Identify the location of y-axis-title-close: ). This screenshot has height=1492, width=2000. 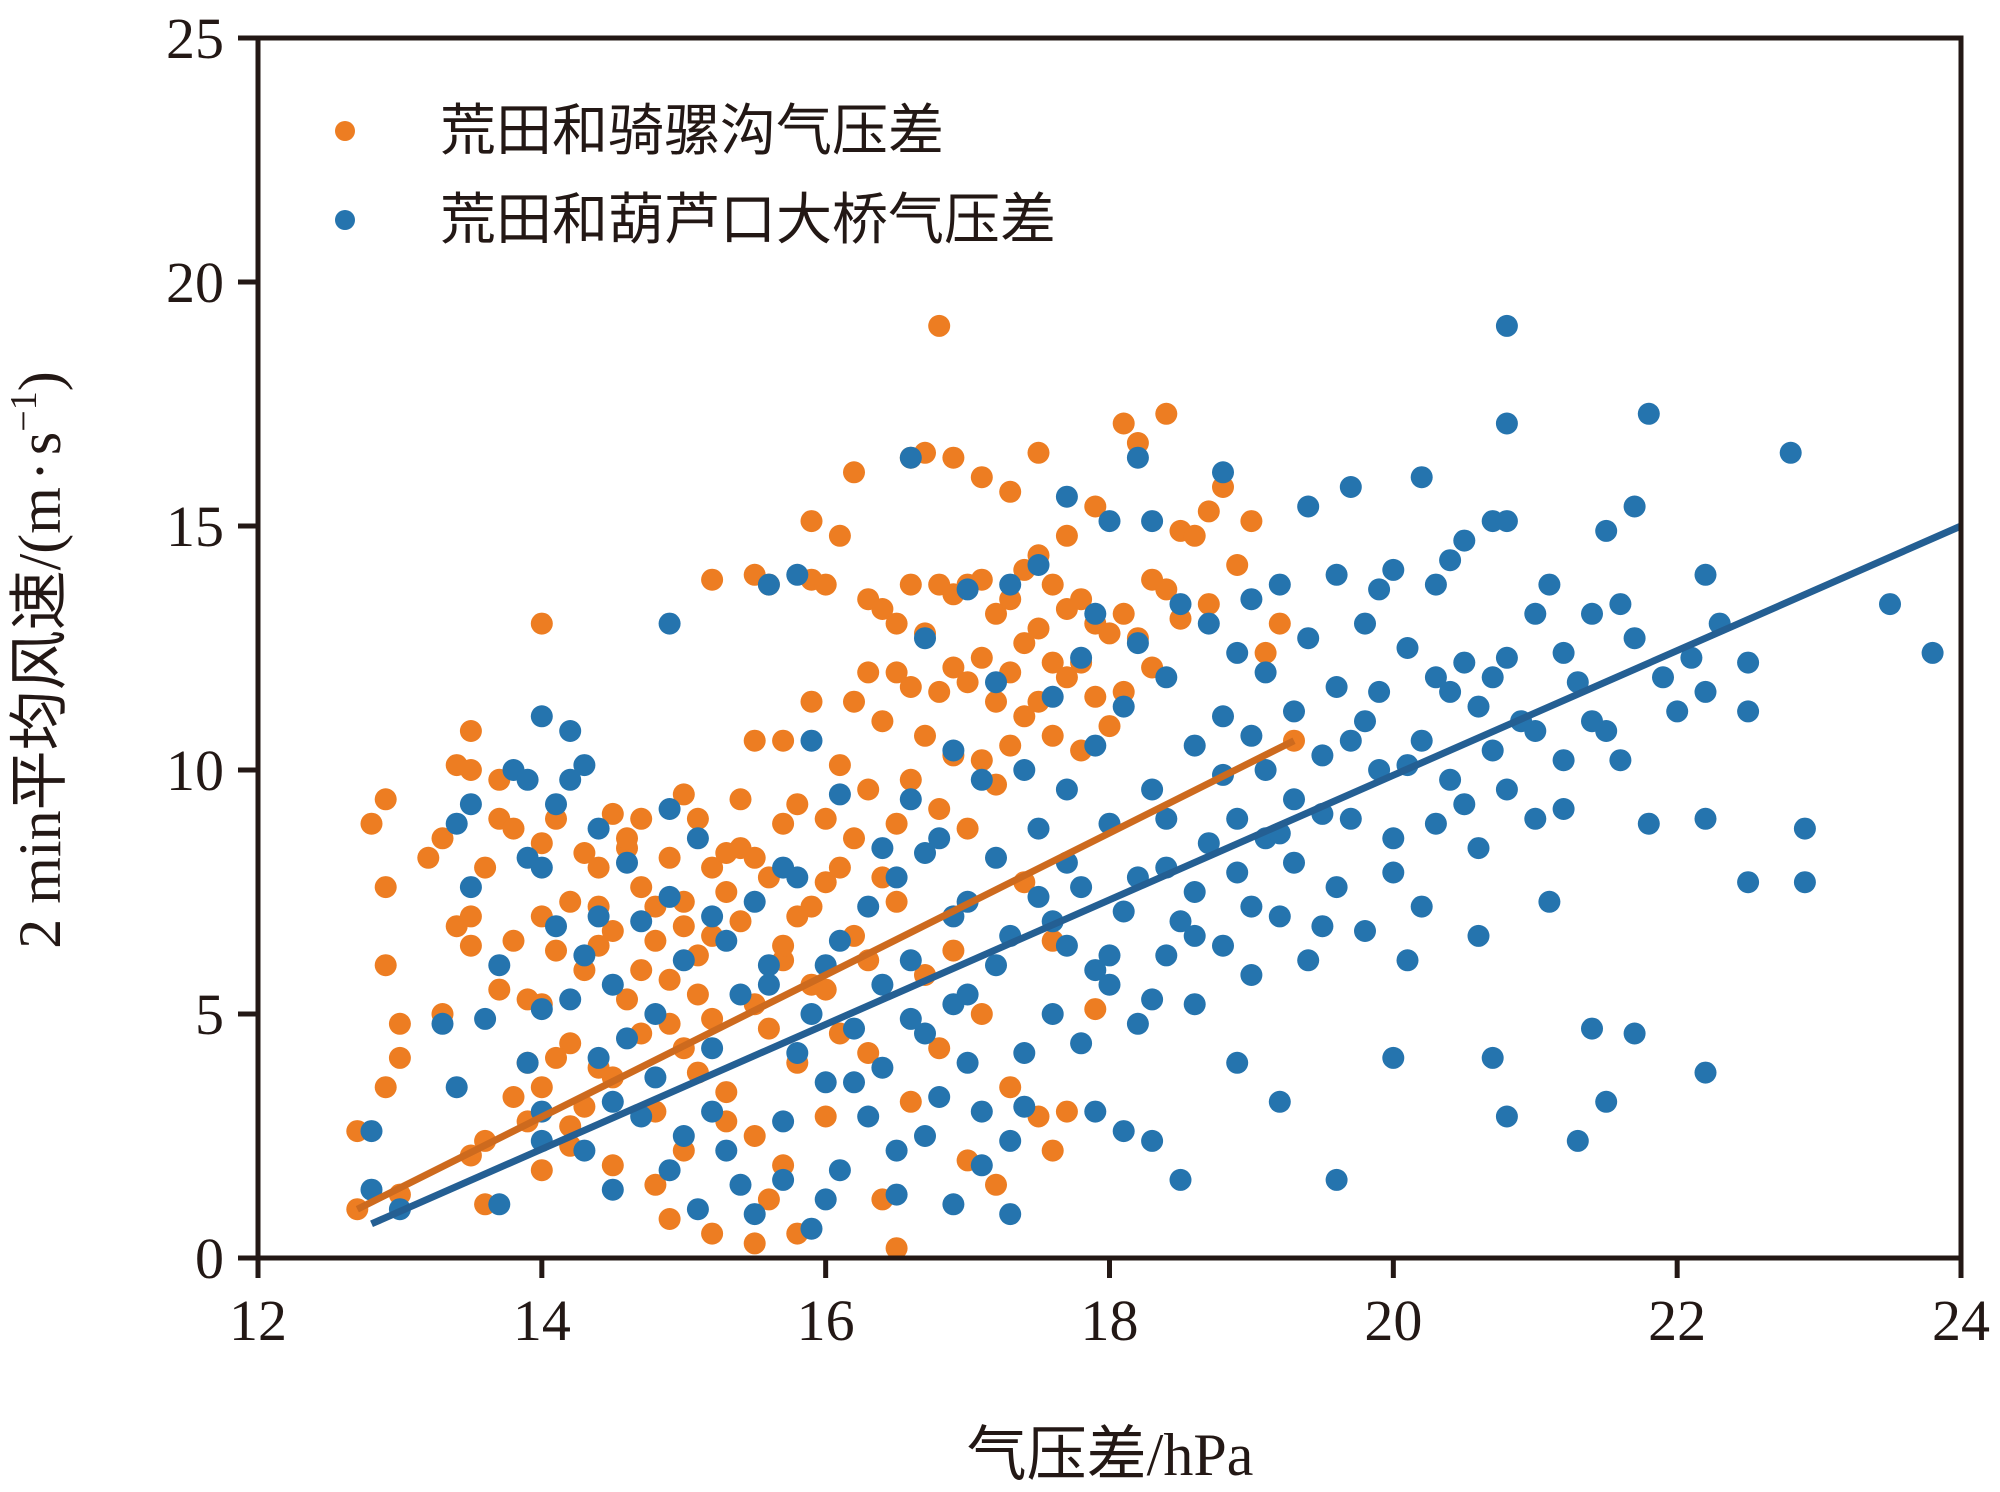
(40, 381).